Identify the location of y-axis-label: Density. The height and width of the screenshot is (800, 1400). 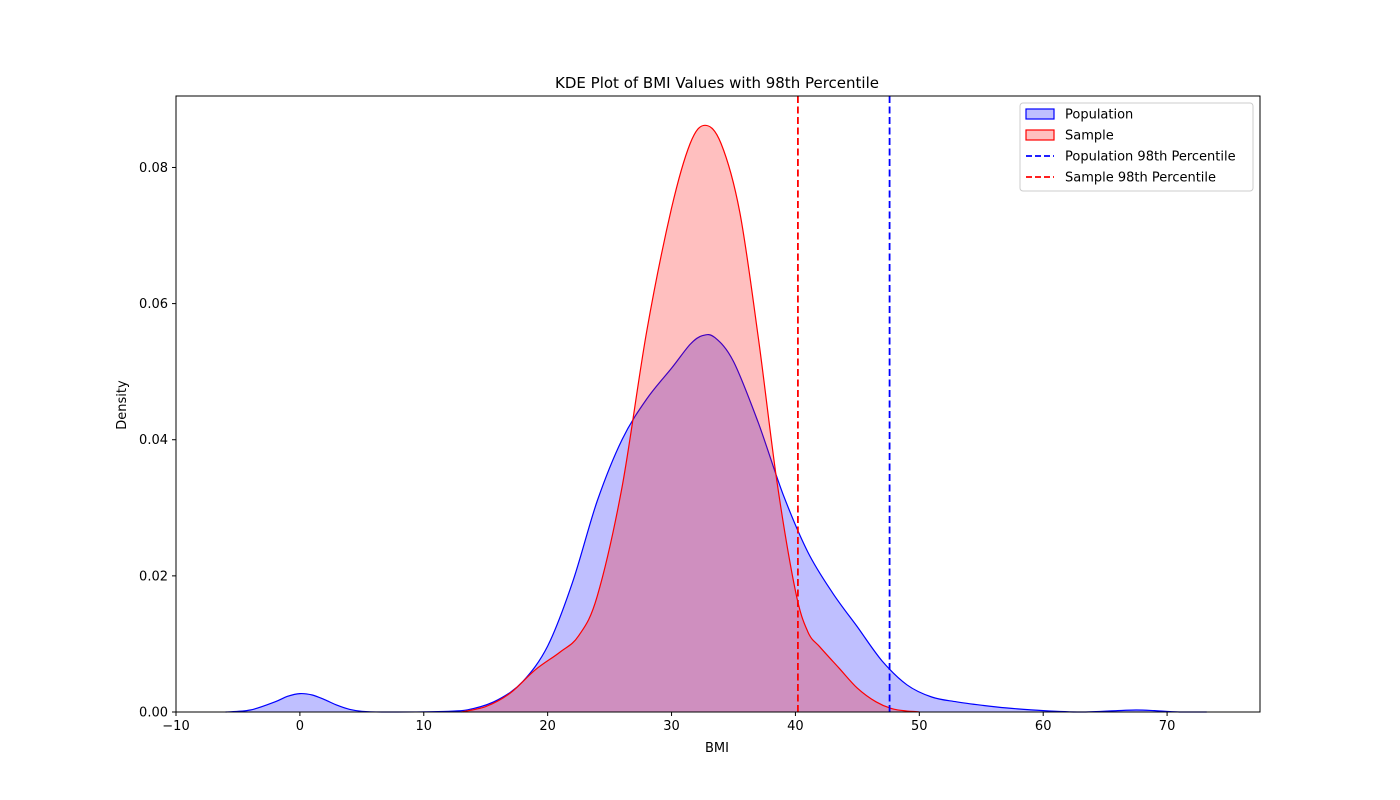
(122, 405).